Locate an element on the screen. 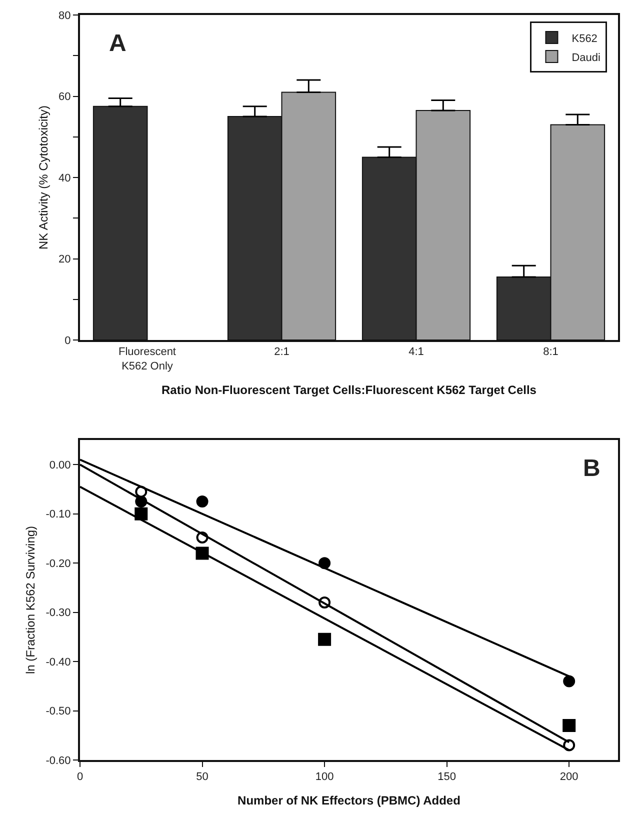 This screenshot has height=825, width=633. x-tick-label: 4:1 is located at coordinates (416, 352).